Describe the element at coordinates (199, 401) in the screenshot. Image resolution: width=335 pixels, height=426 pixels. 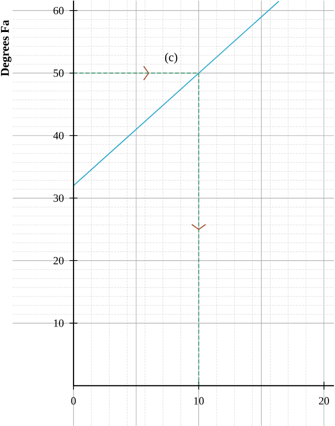
I see `x-tick-label: 10` at that location.